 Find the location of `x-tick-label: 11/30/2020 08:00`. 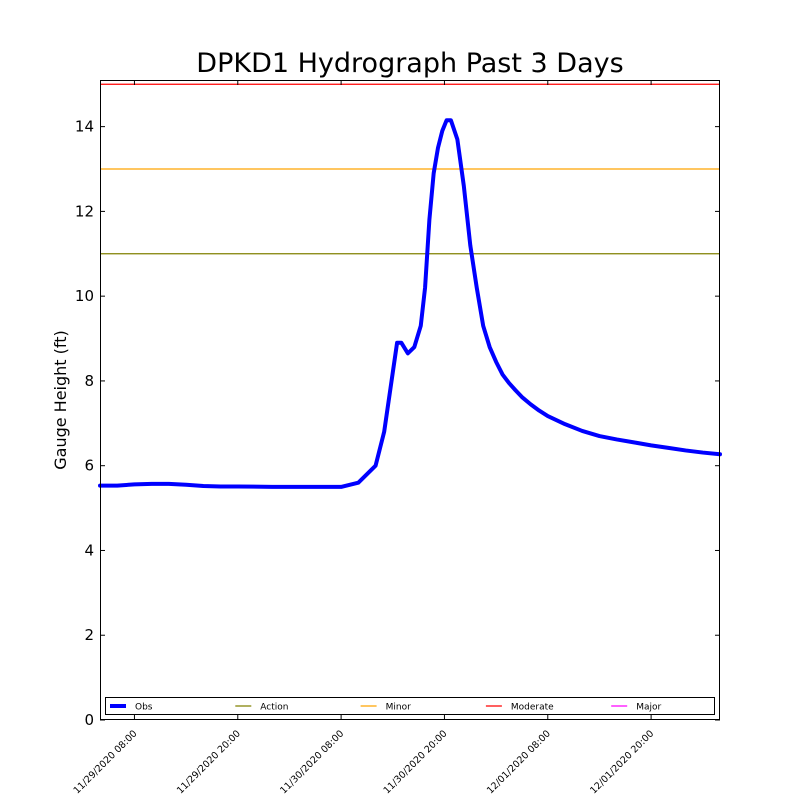

x-tick-label: 11/30/2020 08:00 is located at coordinates (312, 762).